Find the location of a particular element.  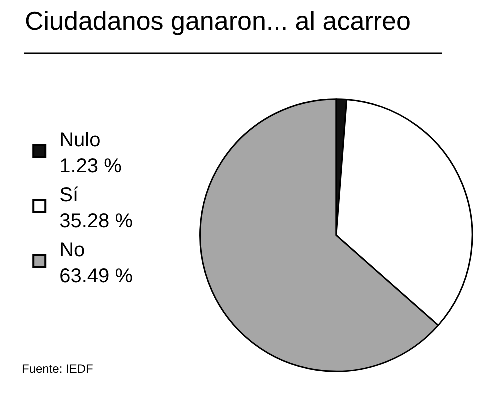

legend-label: No is located at coordinates (73, 250).